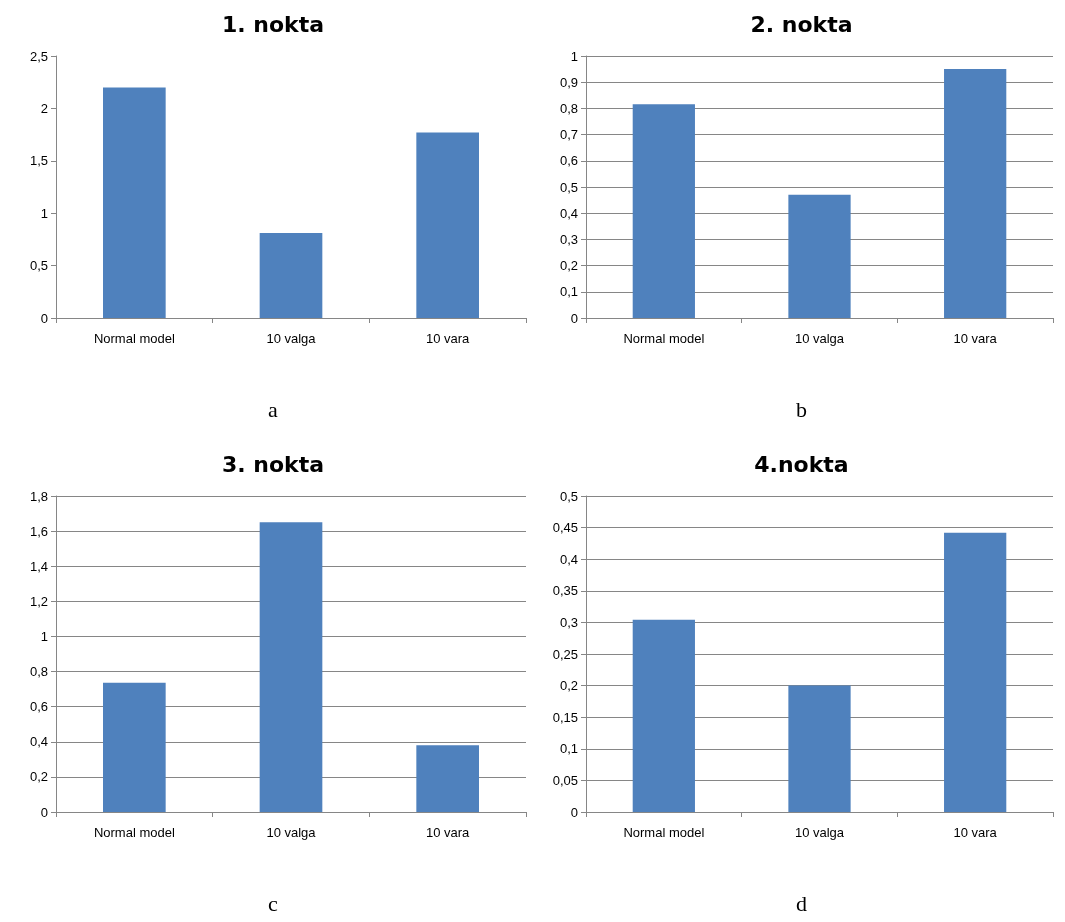 Image resolution: width=1065 pixels, height=922 pixels. What do you see at coordinates (565, 654) in the screenshot?
I see `y-tick-label: 0,25` at bounding box center [565, 654].